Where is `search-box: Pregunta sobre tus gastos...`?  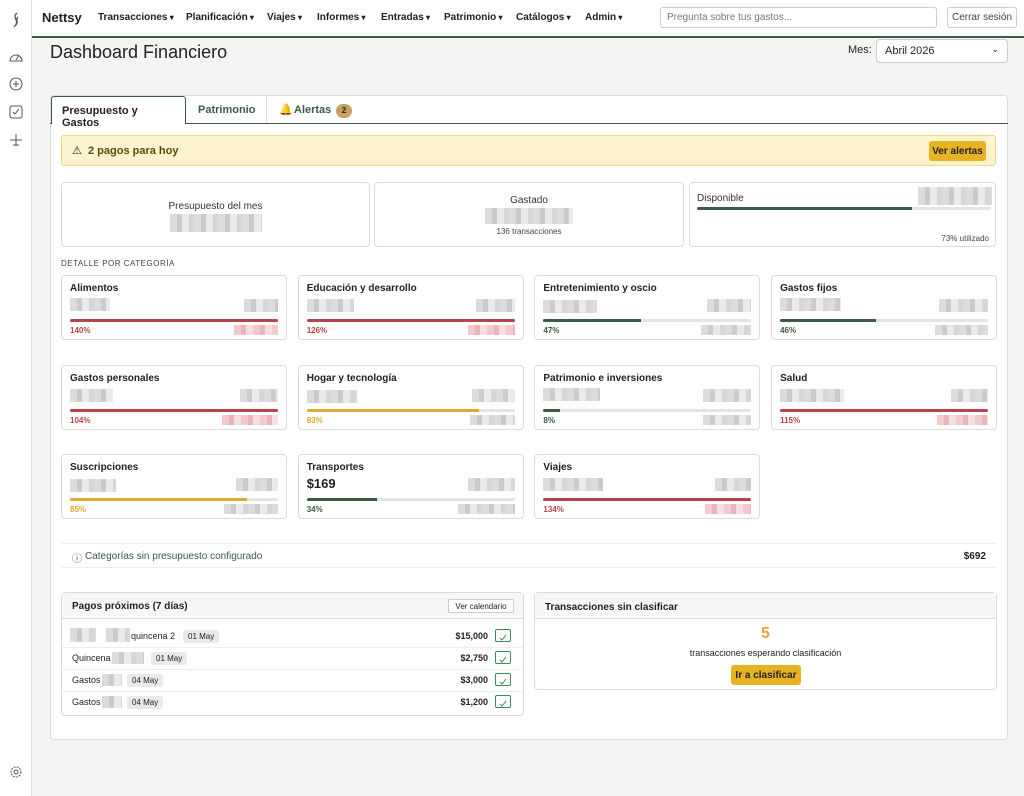
search-box: Pregunta sobre tus gastos... is located at coordinates (798, 17).